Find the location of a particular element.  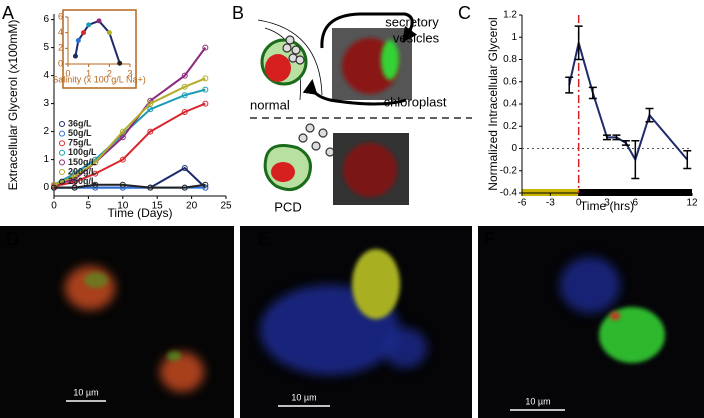

legend-label: 36g/L is located at coordinates (80, 123).